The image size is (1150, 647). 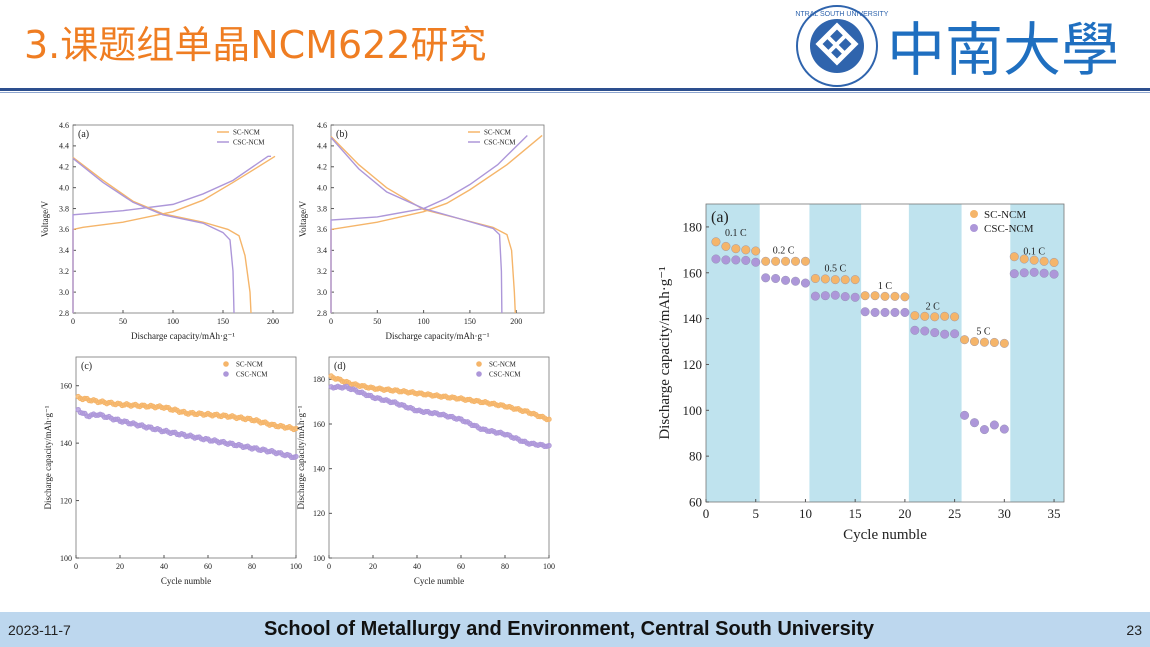 I want to click on y-tick-label: 180, so click(x=693, y=226).